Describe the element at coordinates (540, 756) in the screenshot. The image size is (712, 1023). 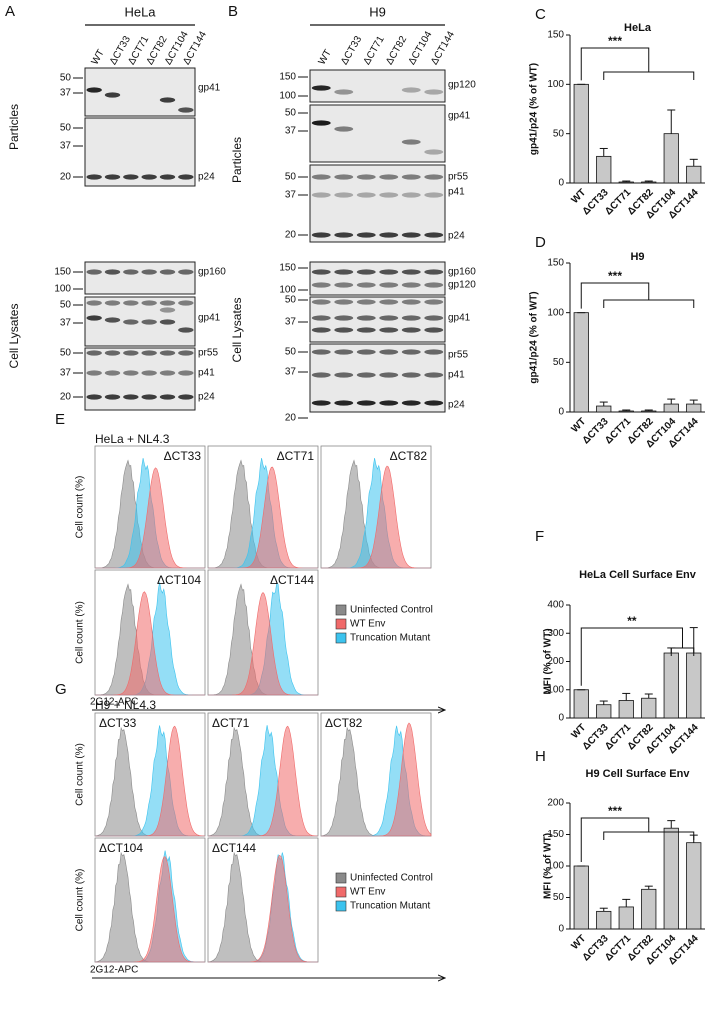
I see `panel-label: H` at that location.